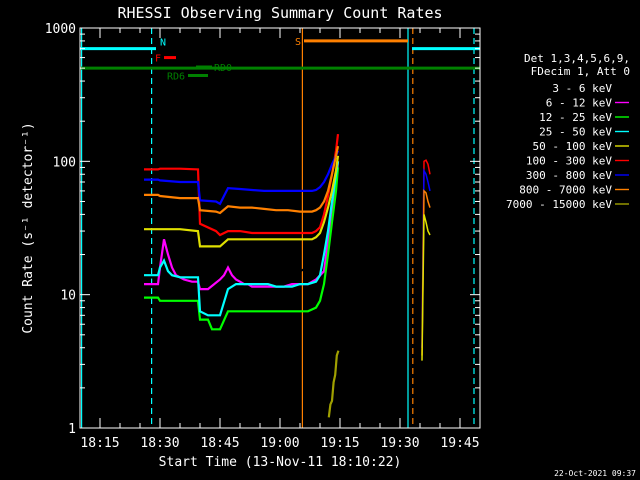 This screenshot has width=640, height=480. What do you see at coordinates (565, 190) in the screenshot?
I see `legend-entry-label: 800 - 7000 keV` at bounding box center [565, 190].